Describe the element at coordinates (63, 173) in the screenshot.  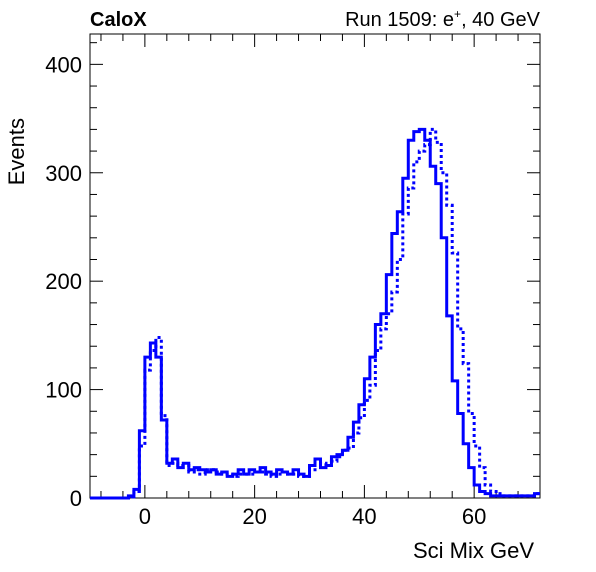
I see `y-tick-label: 300` at that location.